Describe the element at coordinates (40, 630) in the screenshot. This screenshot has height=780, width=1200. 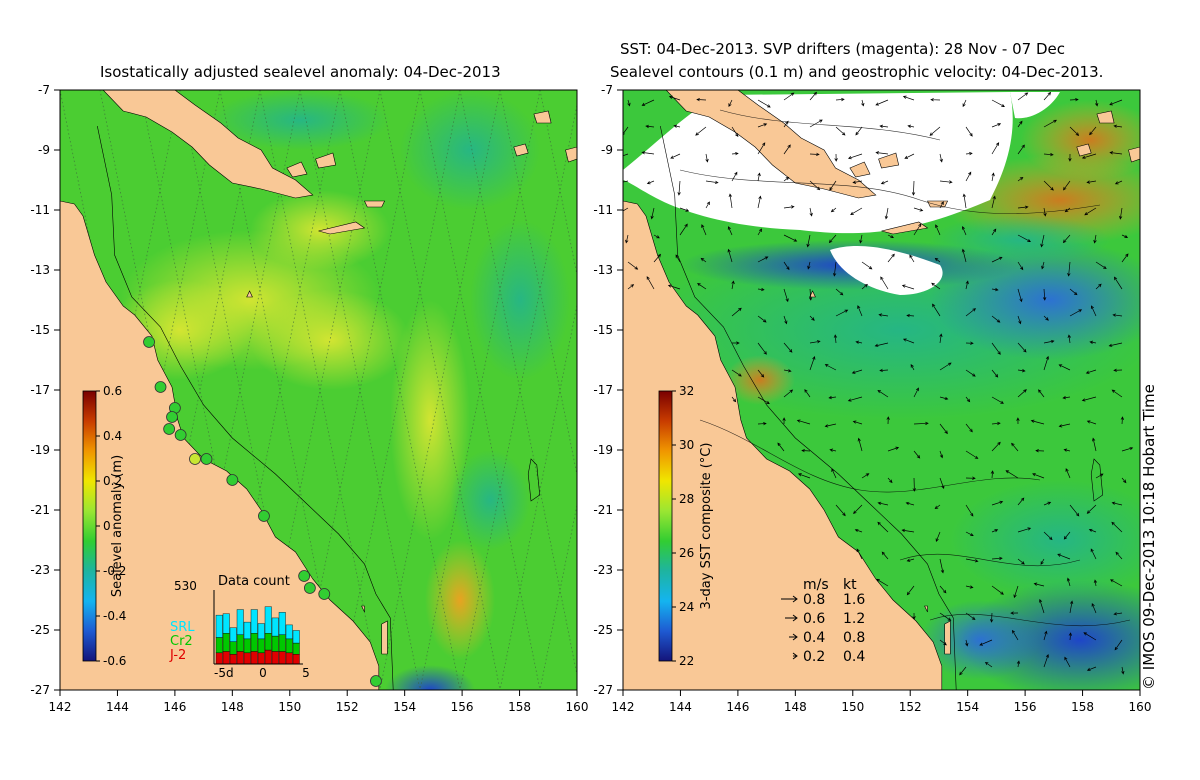
I see `y-tick-label: -25` at that location.